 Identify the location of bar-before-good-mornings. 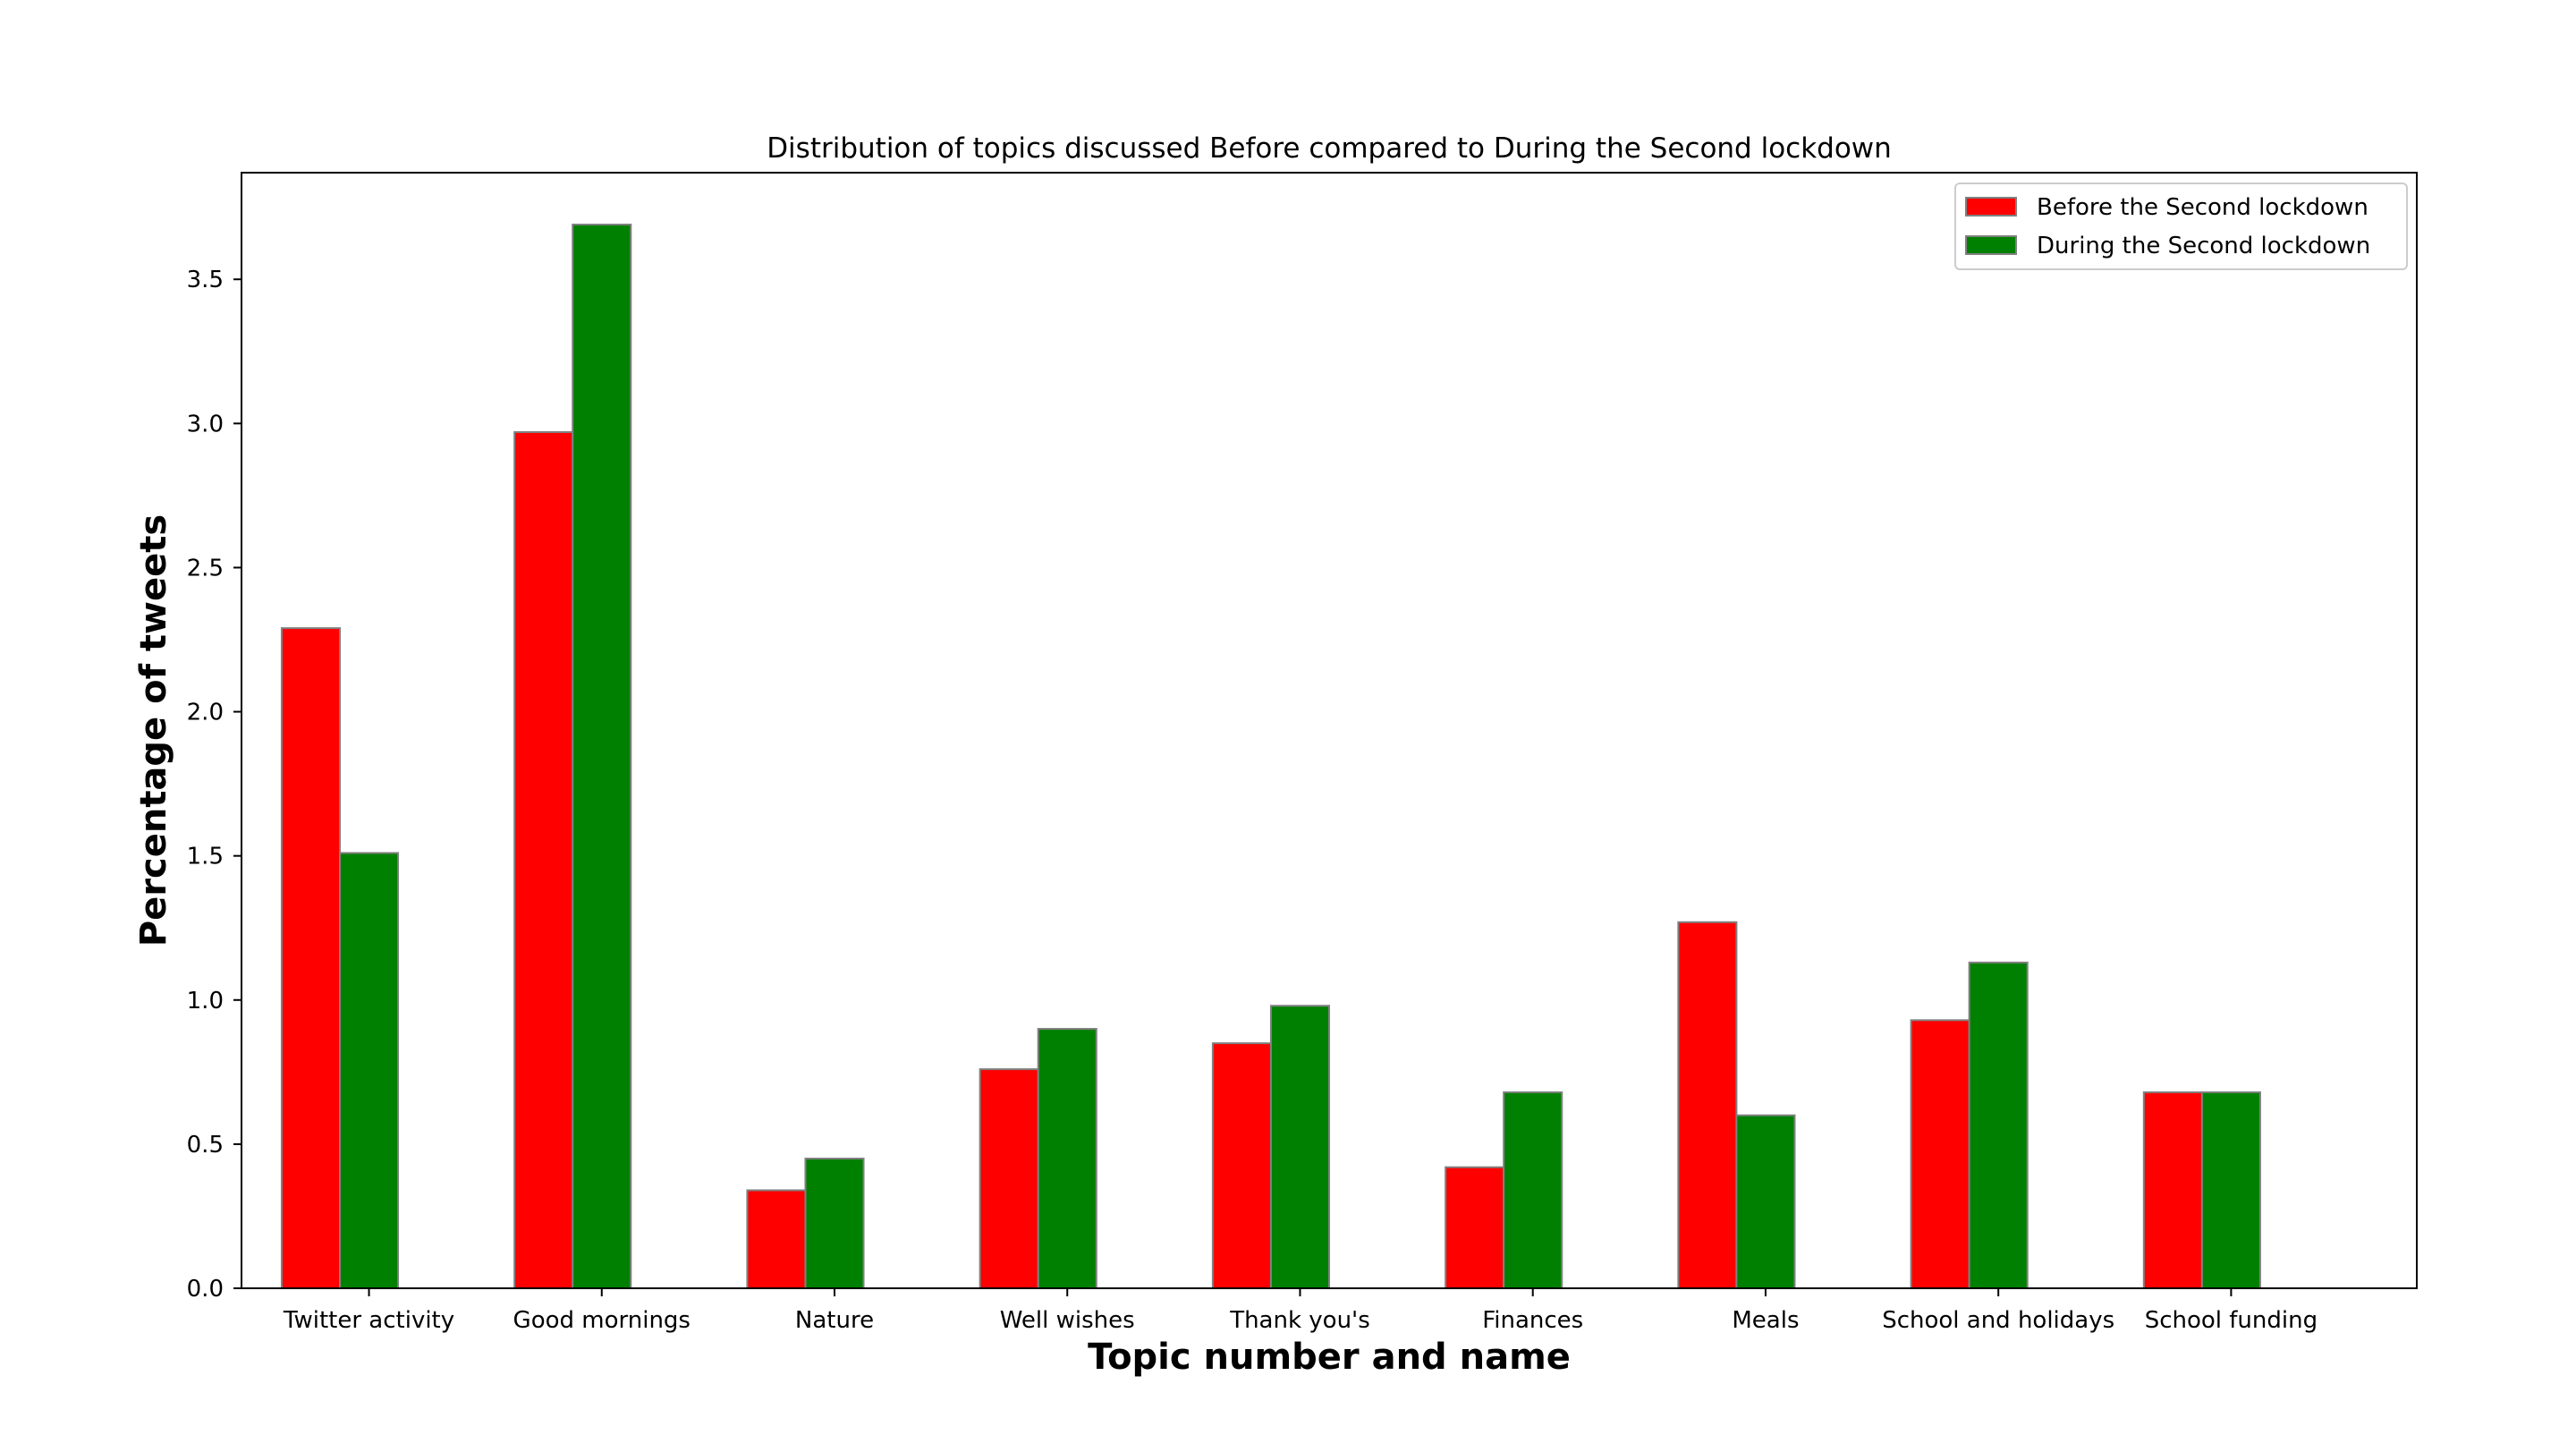
(543, 860).